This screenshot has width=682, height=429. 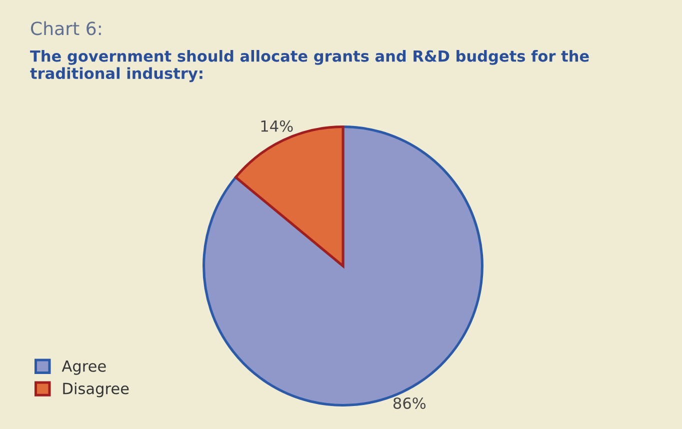 What do you see at coordinates (277, 126) in the screenshot?
I see `data-label: 14%` at bounding box center [277, 126].